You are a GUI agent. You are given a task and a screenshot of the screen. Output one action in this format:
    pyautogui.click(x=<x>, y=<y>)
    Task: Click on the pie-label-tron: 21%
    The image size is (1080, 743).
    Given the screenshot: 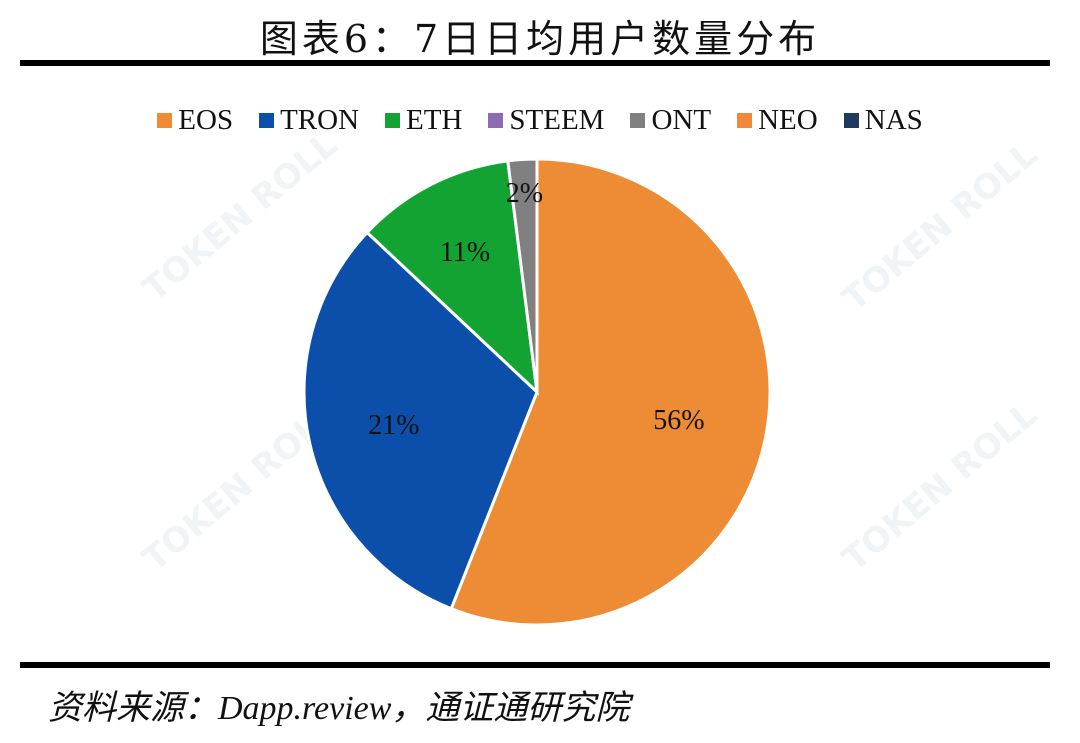 What is the action you would take?
    pyautogui.click(x=393, y=425)
    